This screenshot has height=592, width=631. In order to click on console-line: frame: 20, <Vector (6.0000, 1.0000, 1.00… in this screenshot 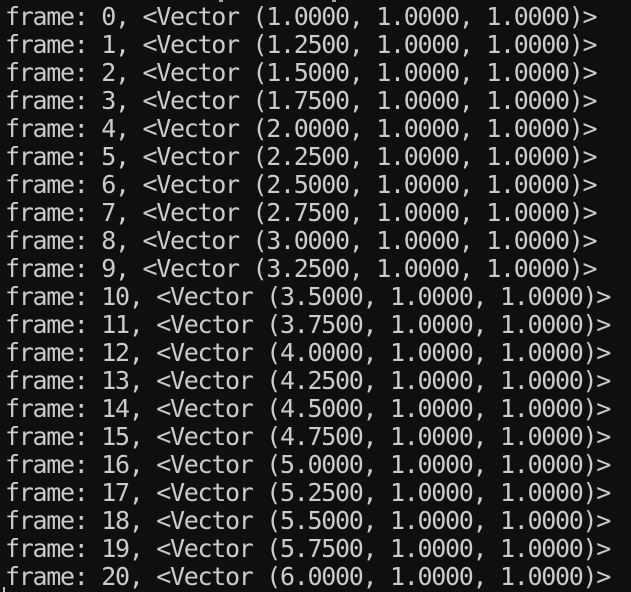, I will do `click(308, 576)`.